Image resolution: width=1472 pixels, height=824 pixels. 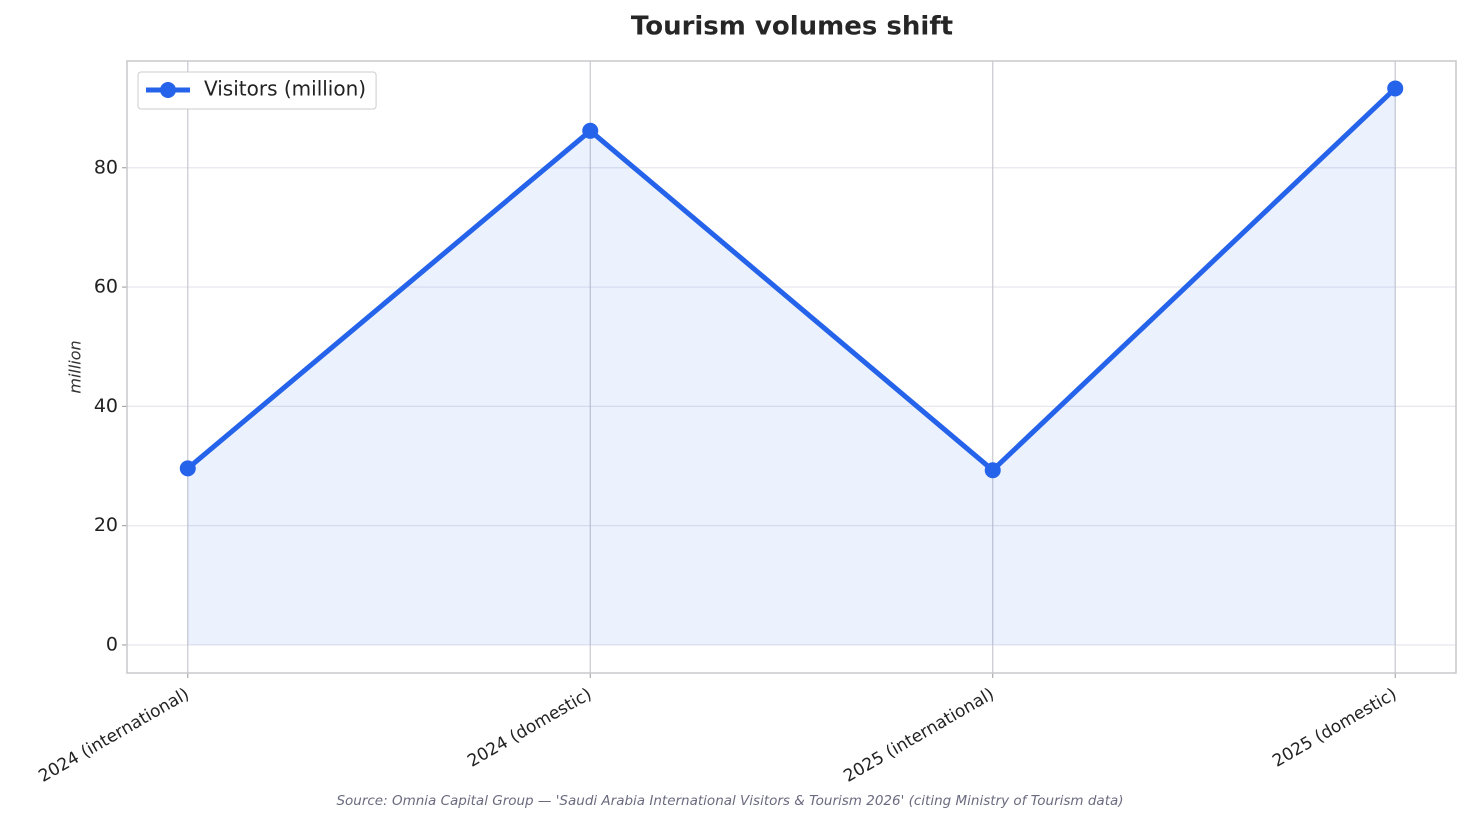 What do you see at coordinates (918, 735) in the screenshot?
I see `x-tick-label: 2025 (international)` at bounding box center [918, 735].